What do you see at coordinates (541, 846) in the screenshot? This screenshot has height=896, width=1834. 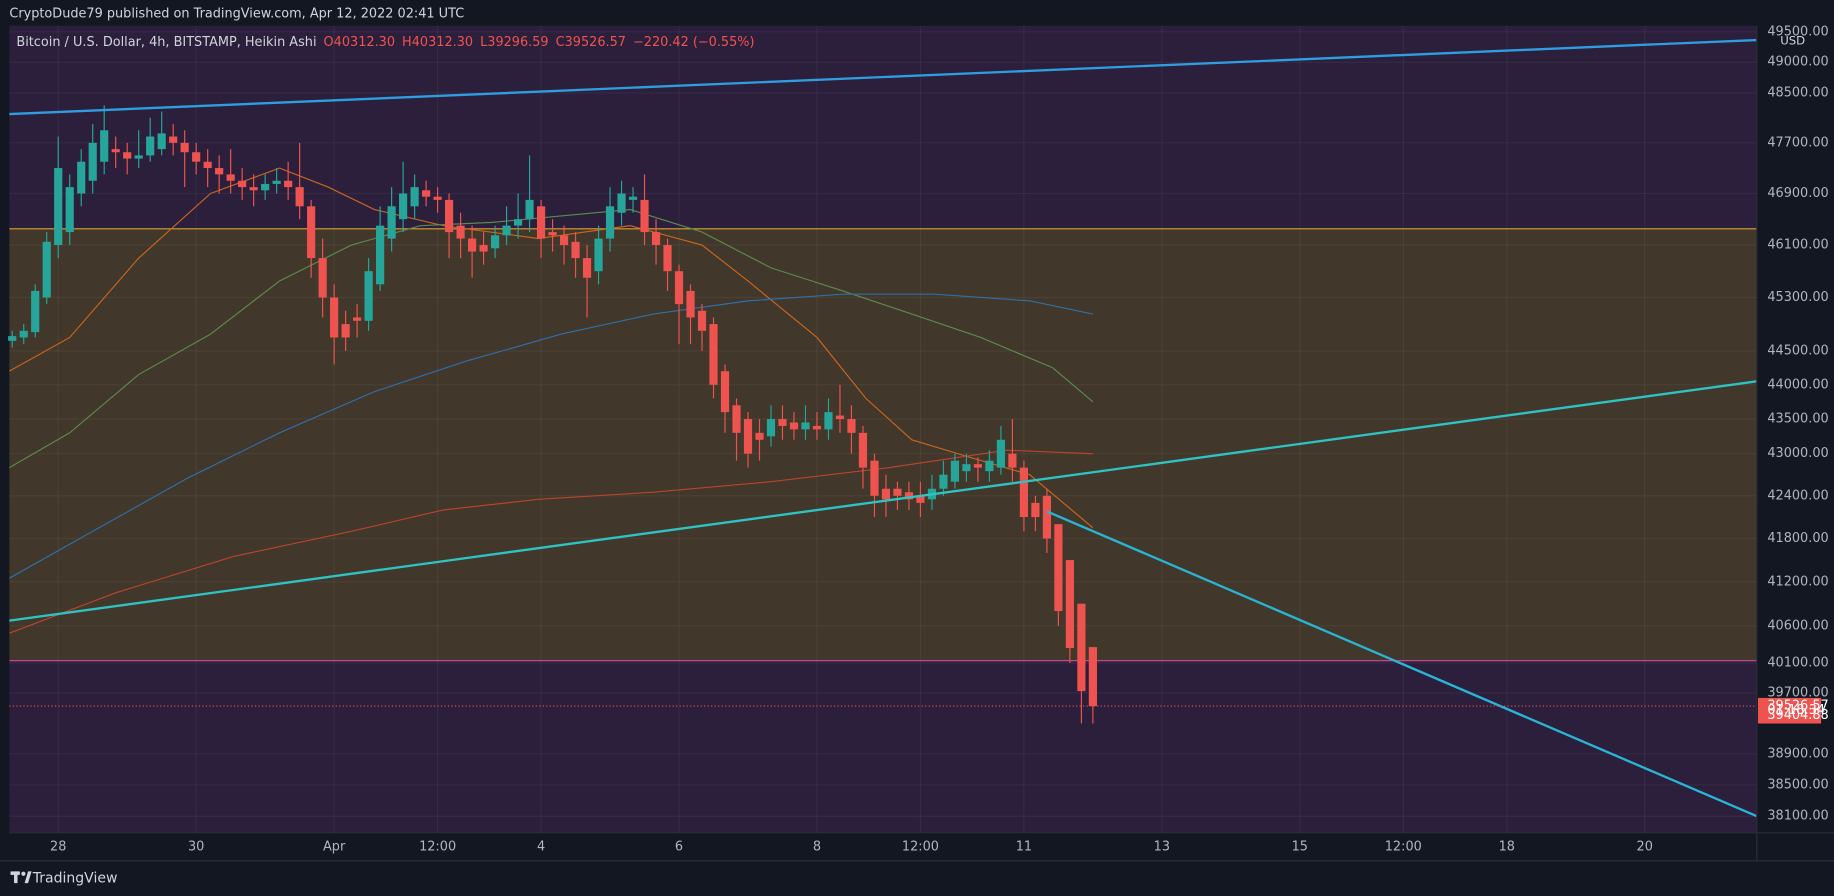 I see `x-tick-label: 4` at bounding box center [541, 846].